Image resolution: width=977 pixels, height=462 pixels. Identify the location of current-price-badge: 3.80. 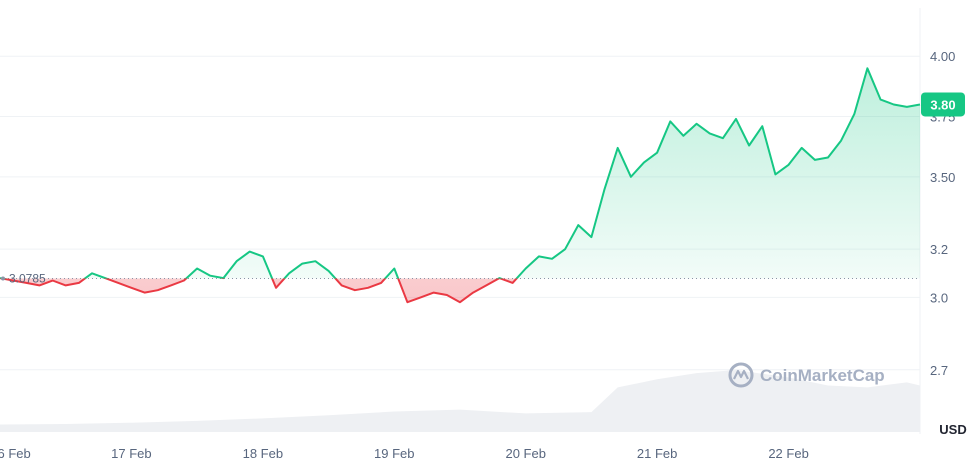
(943, 104).